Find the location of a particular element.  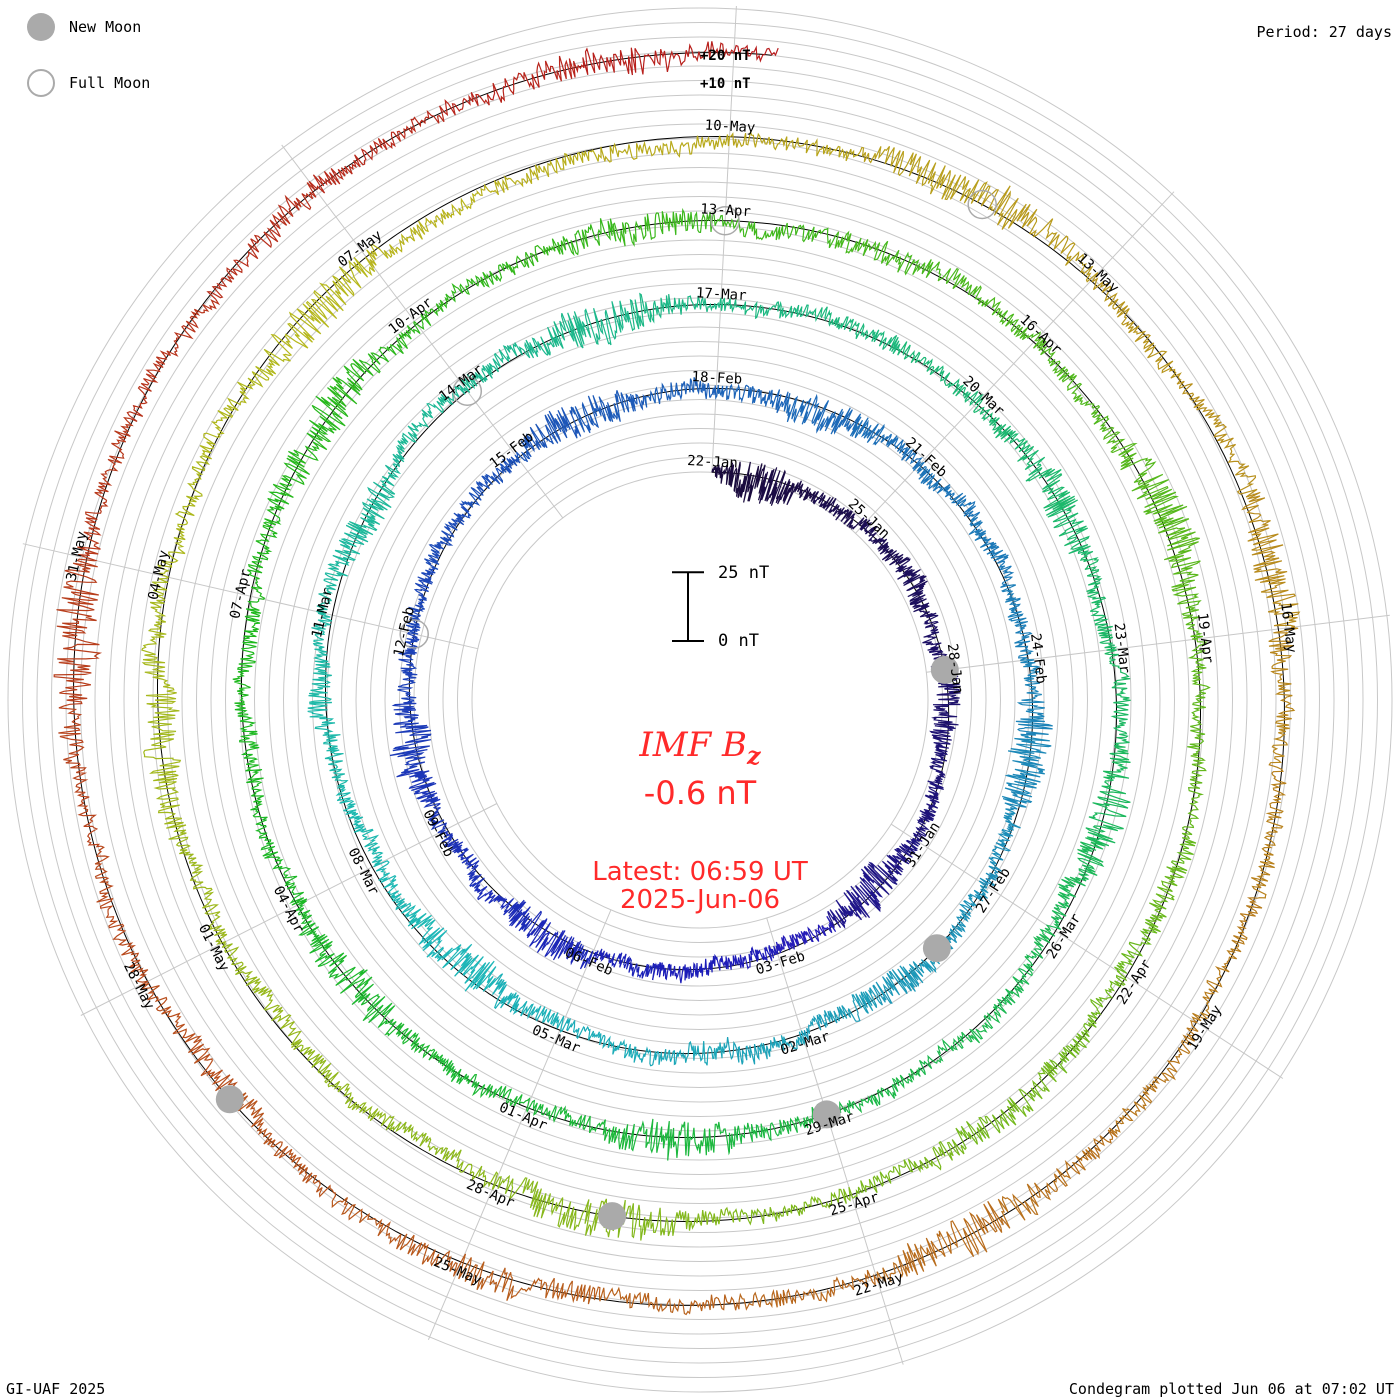

date-label: 16-May is located at coordinates (1288, 628).